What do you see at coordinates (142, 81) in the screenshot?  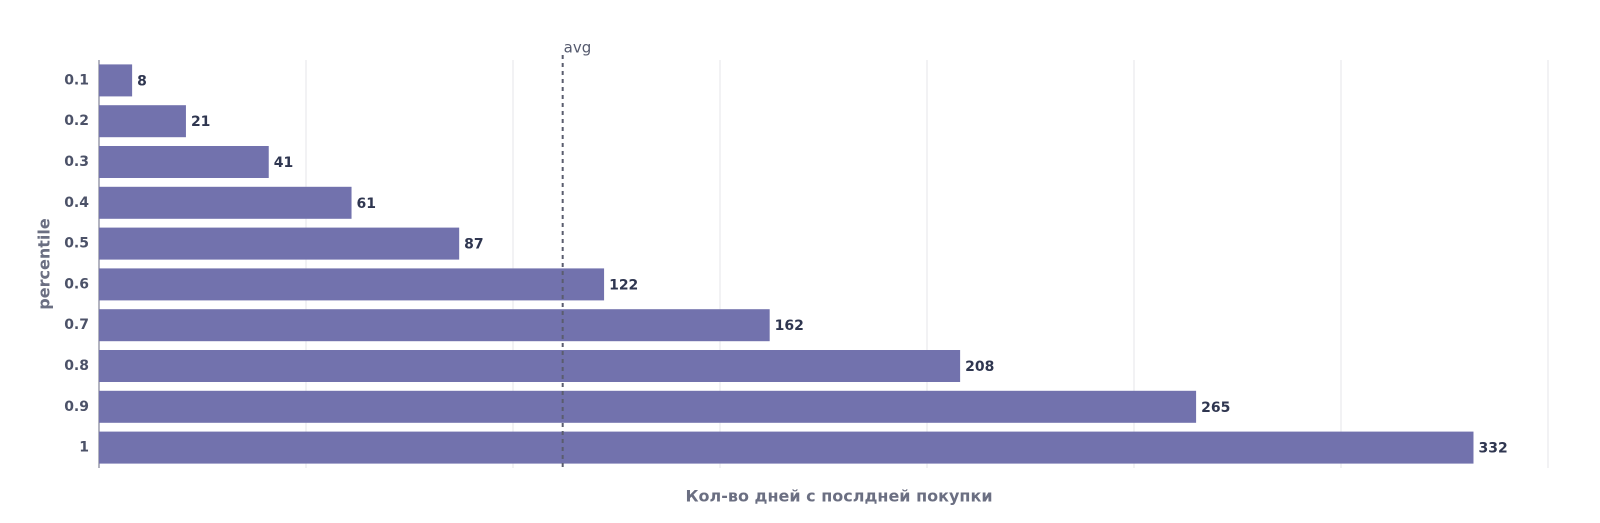 I see `data-label: 8` at bounding box center [142, 81].